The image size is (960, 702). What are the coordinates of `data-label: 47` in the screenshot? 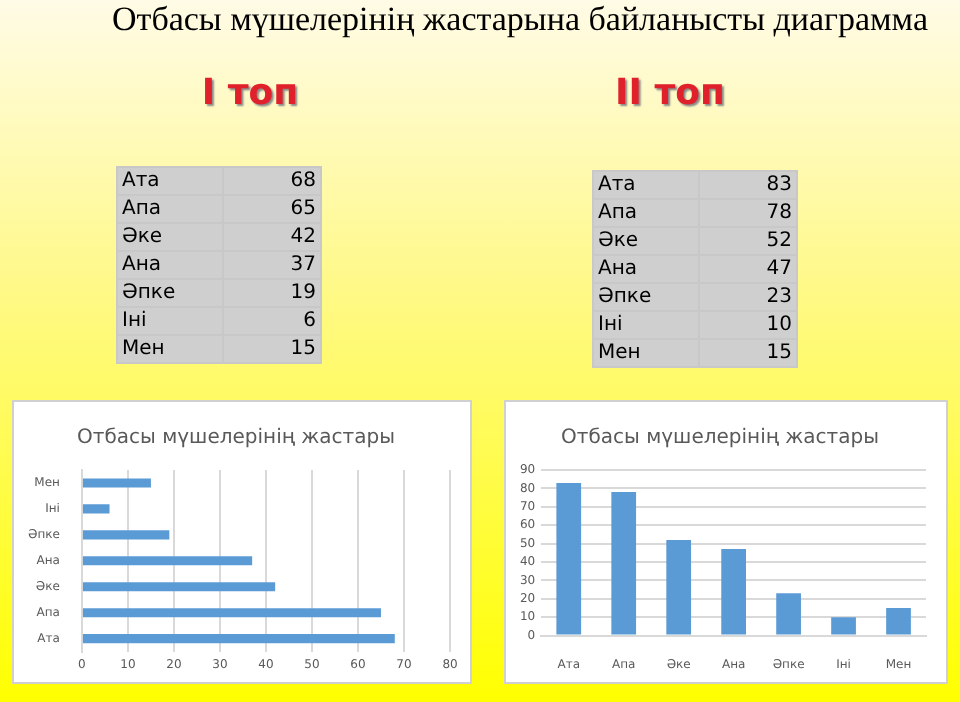 It's located at (748, 269).